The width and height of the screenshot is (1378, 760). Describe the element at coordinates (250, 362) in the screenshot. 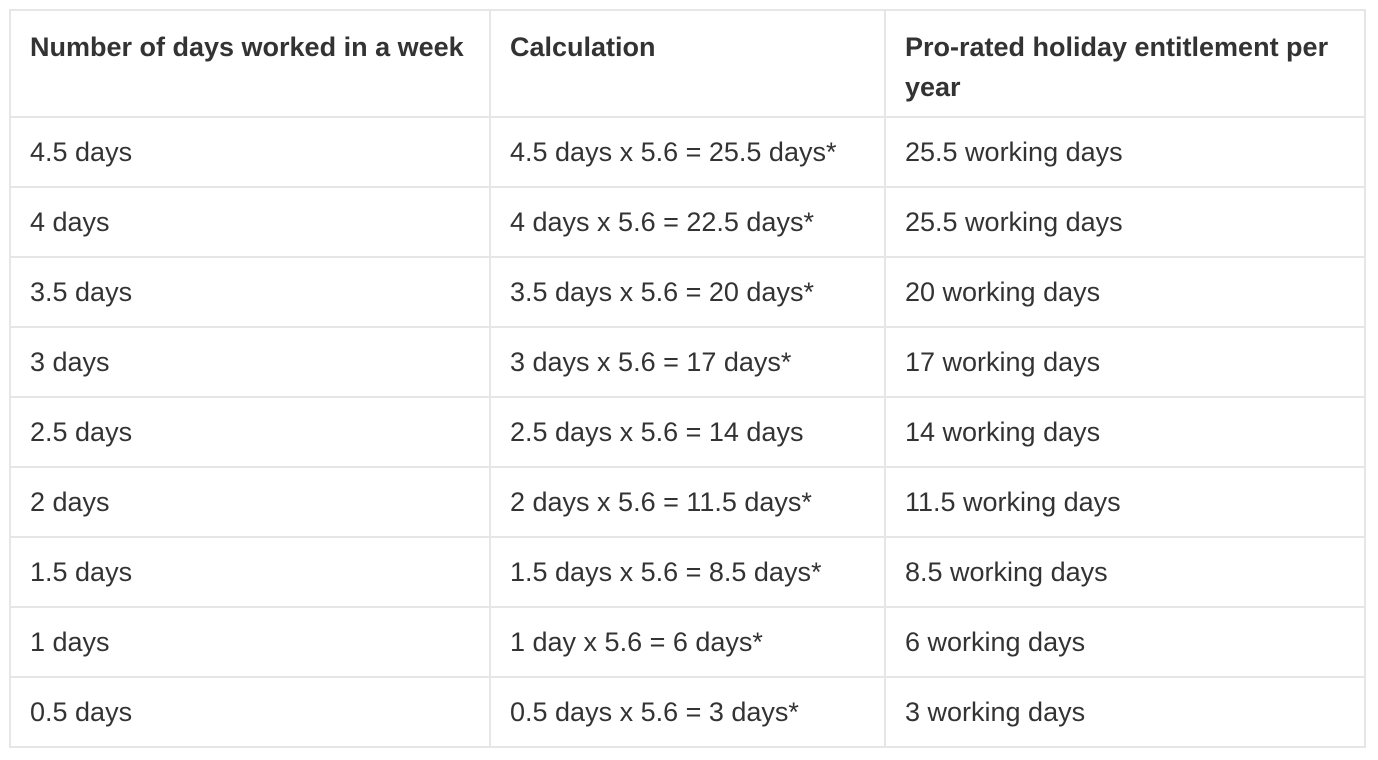

I see `cell-days-worked: 3 days` at that location.